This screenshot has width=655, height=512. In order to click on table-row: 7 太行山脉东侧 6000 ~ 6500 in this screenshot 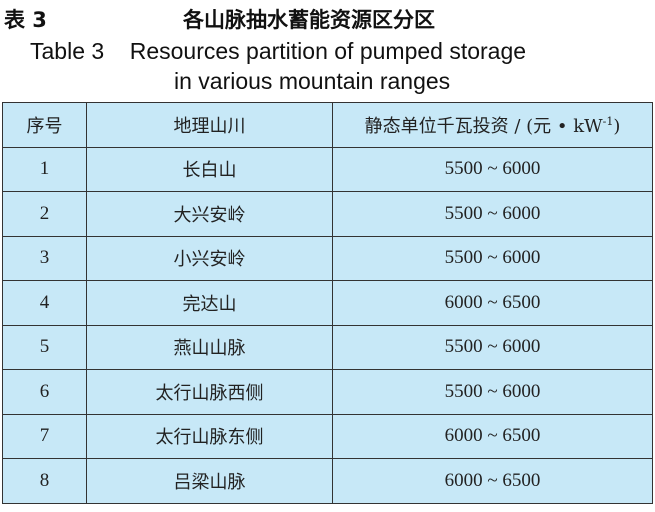, I will do `click(327, 436)`.